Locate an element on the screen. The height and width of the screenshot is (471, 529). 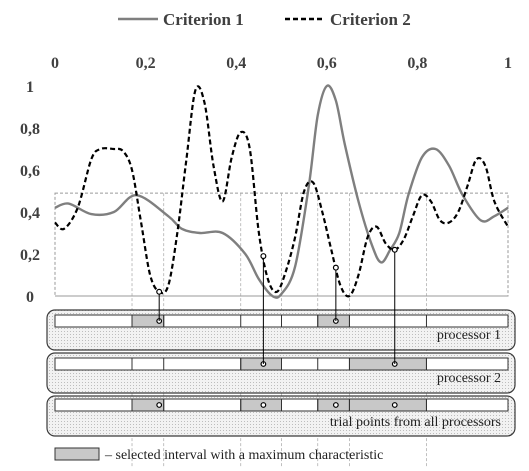
band-processor-3: trial points from all processors is located at coordinates (281, 416).